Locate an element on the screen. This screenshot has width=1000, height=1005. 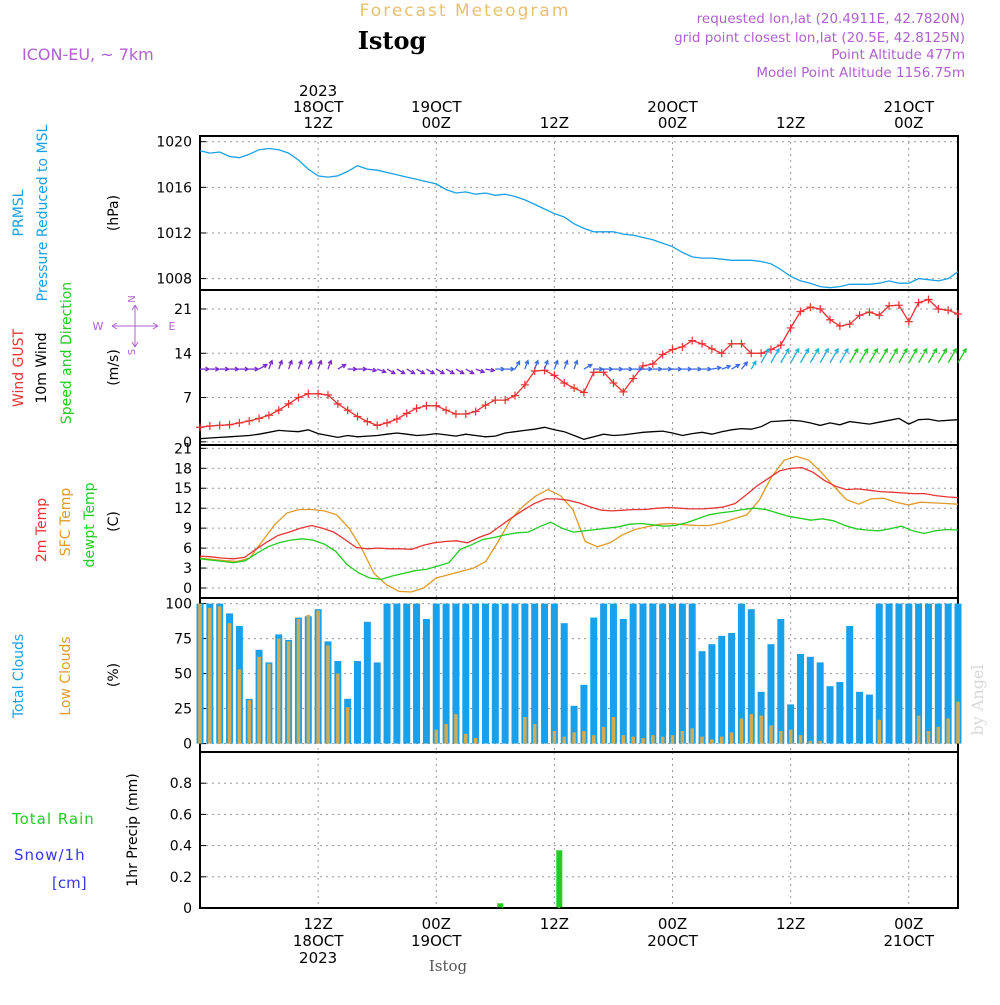
time-label-line: 20OCT is located at coordinates (672, 107).